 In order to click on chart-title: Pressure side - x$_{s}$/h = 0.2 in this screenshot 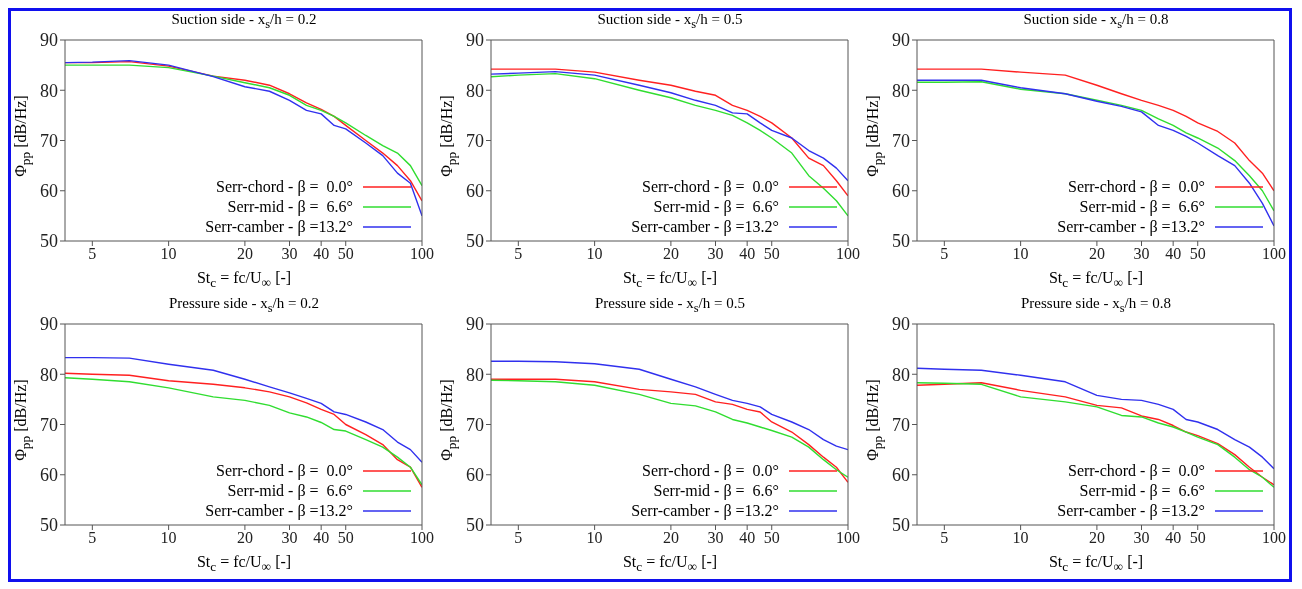, I will do `click(244, 305)`.